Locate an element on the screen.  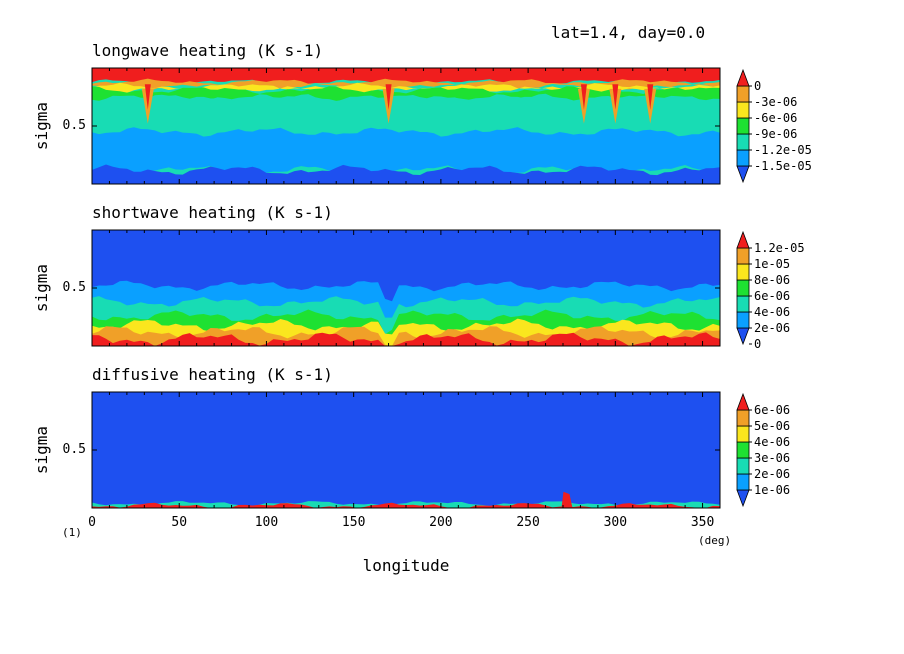
x-axis-unit: (deg) is located at coordinates (714, 540).